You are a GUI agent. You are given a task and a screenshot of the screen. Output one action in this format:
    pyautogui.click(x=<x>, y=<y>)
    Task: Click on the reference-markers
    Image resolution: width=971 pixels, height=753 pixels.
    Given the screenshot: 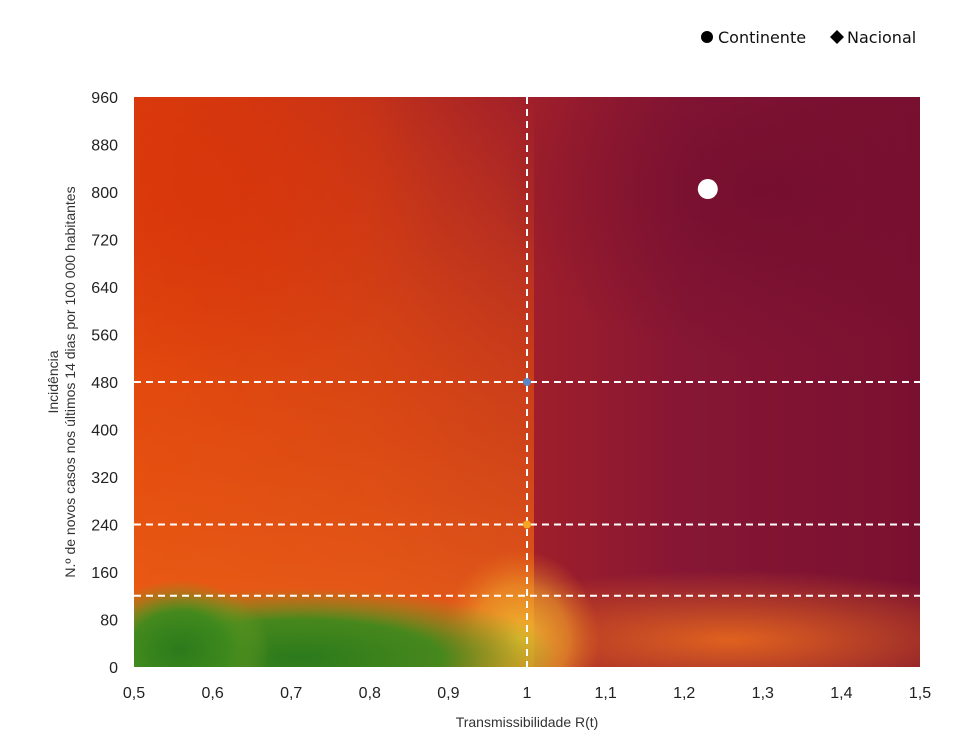 What is the action you would take?
    pyautogui.click(x=527, y=453)
    